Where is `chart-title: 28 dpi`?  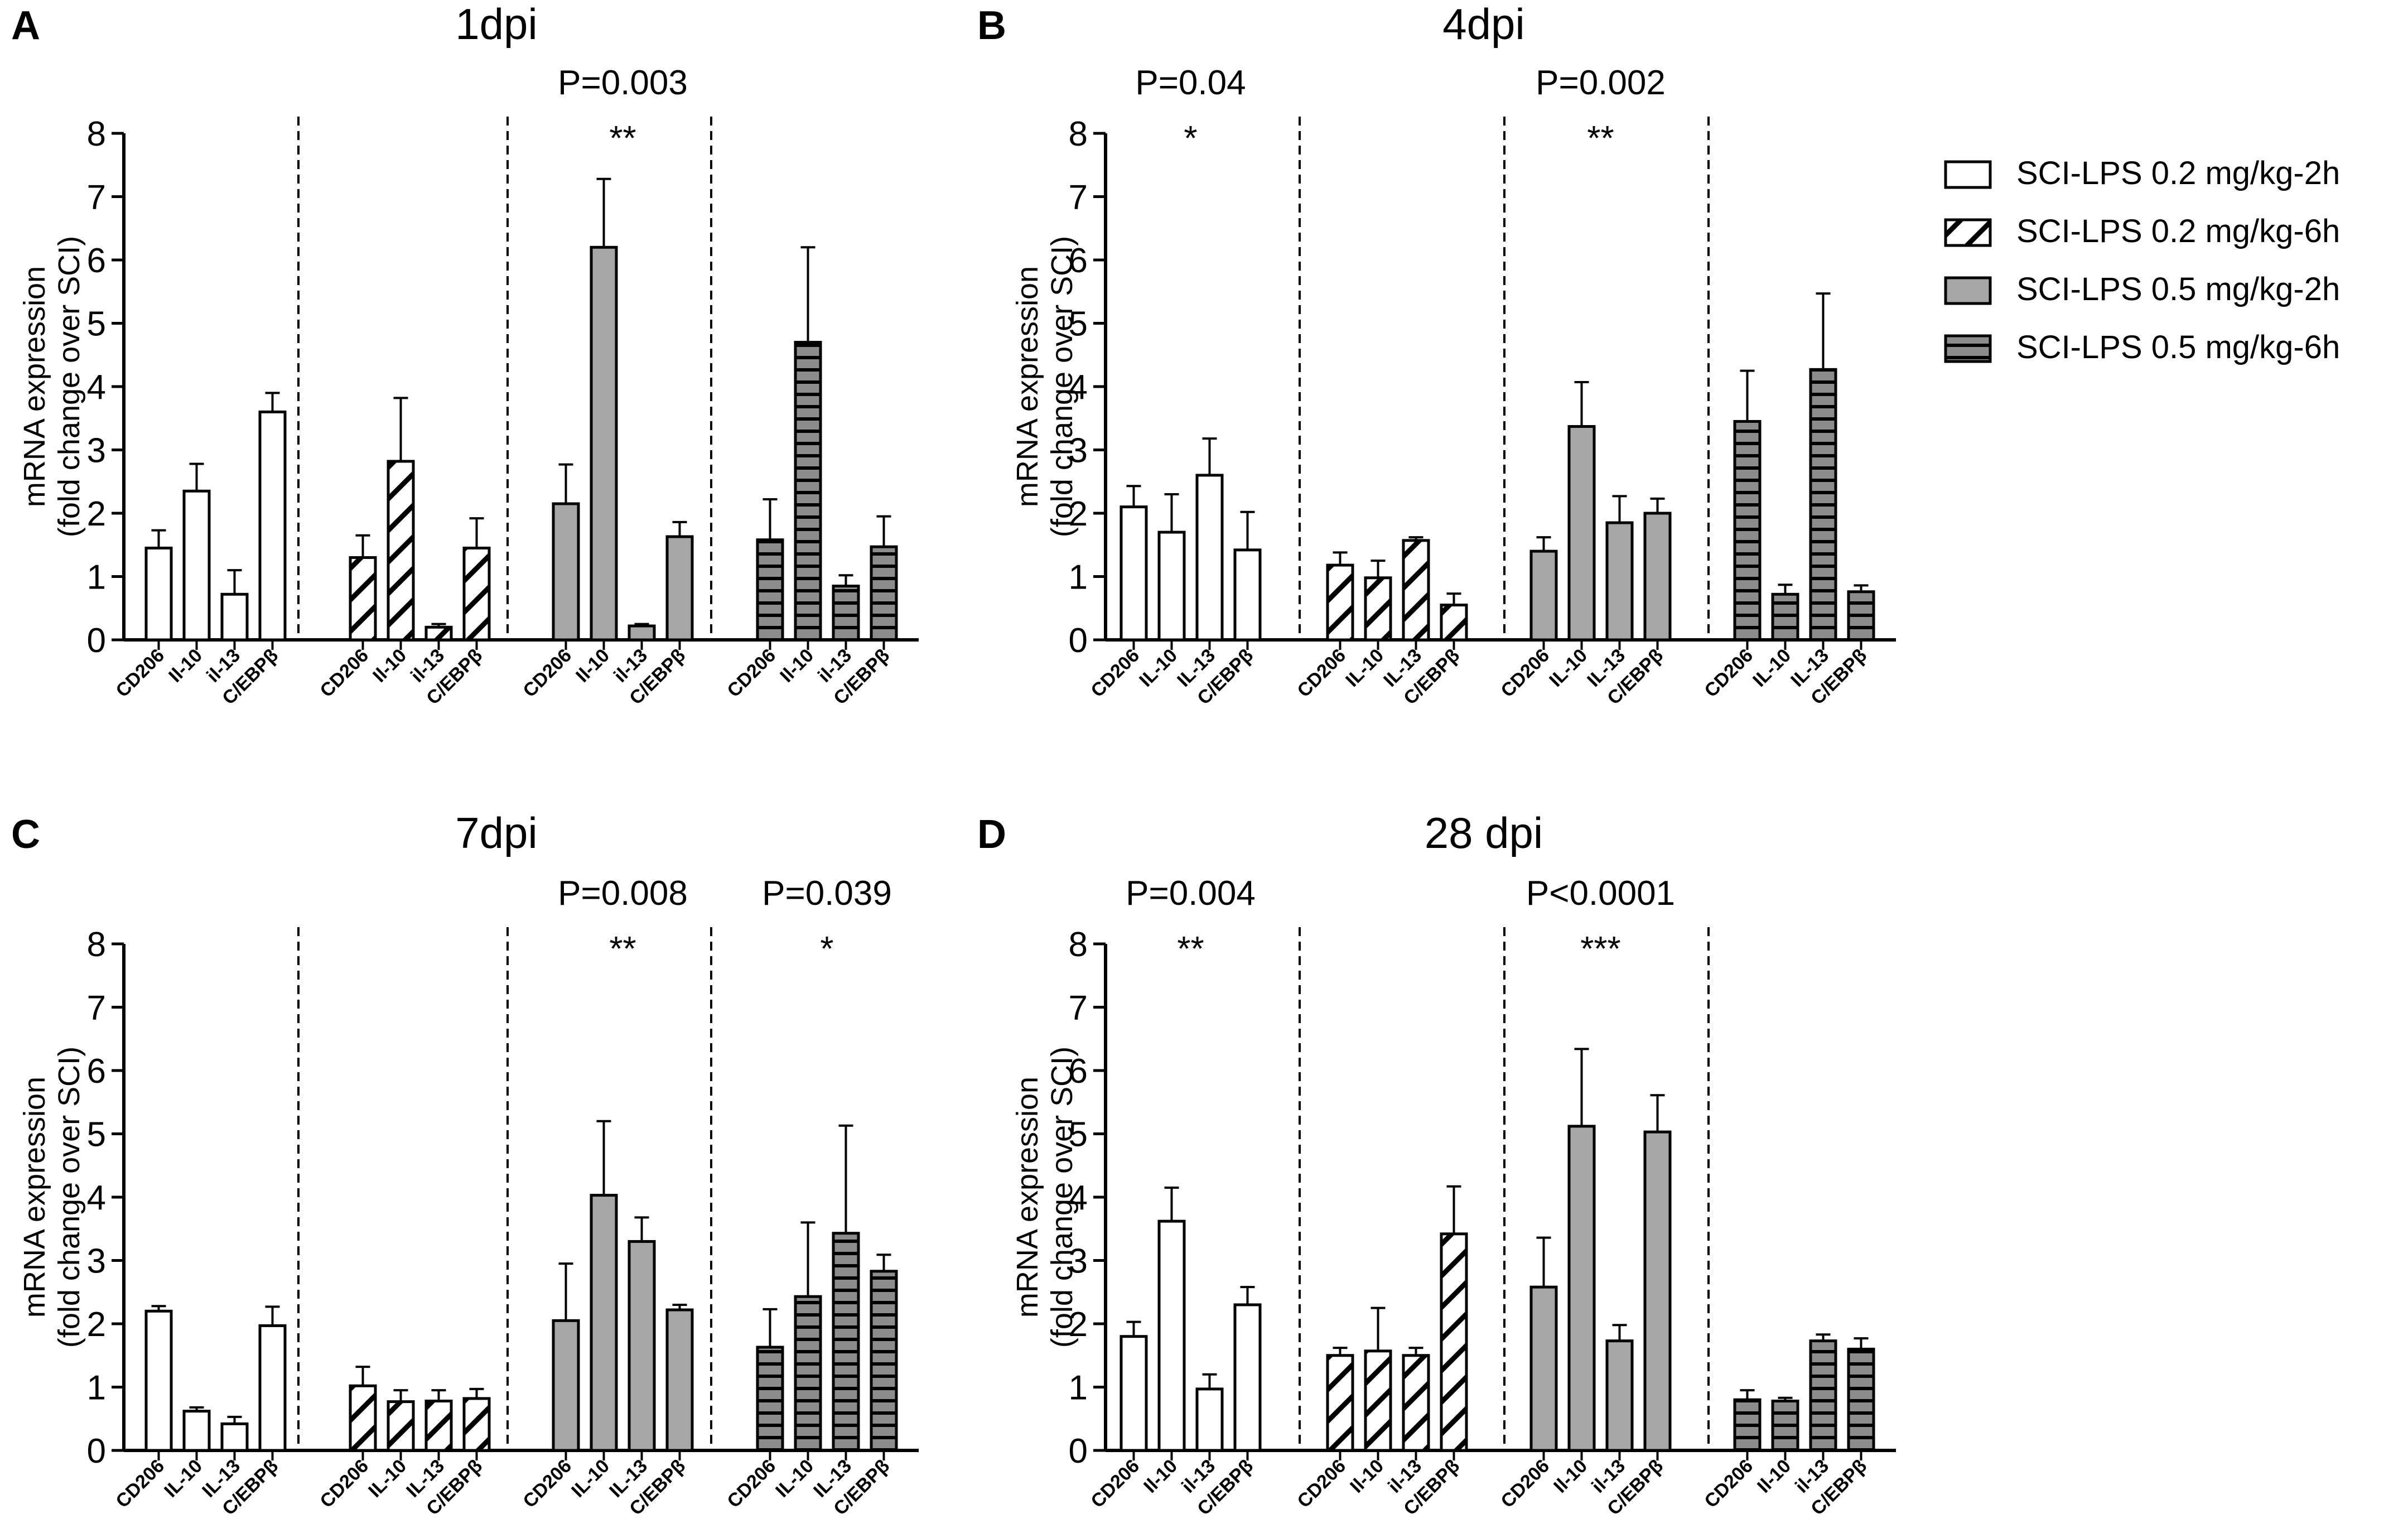
chart-title: 28 dpi is located at coordinates (1484, 832).